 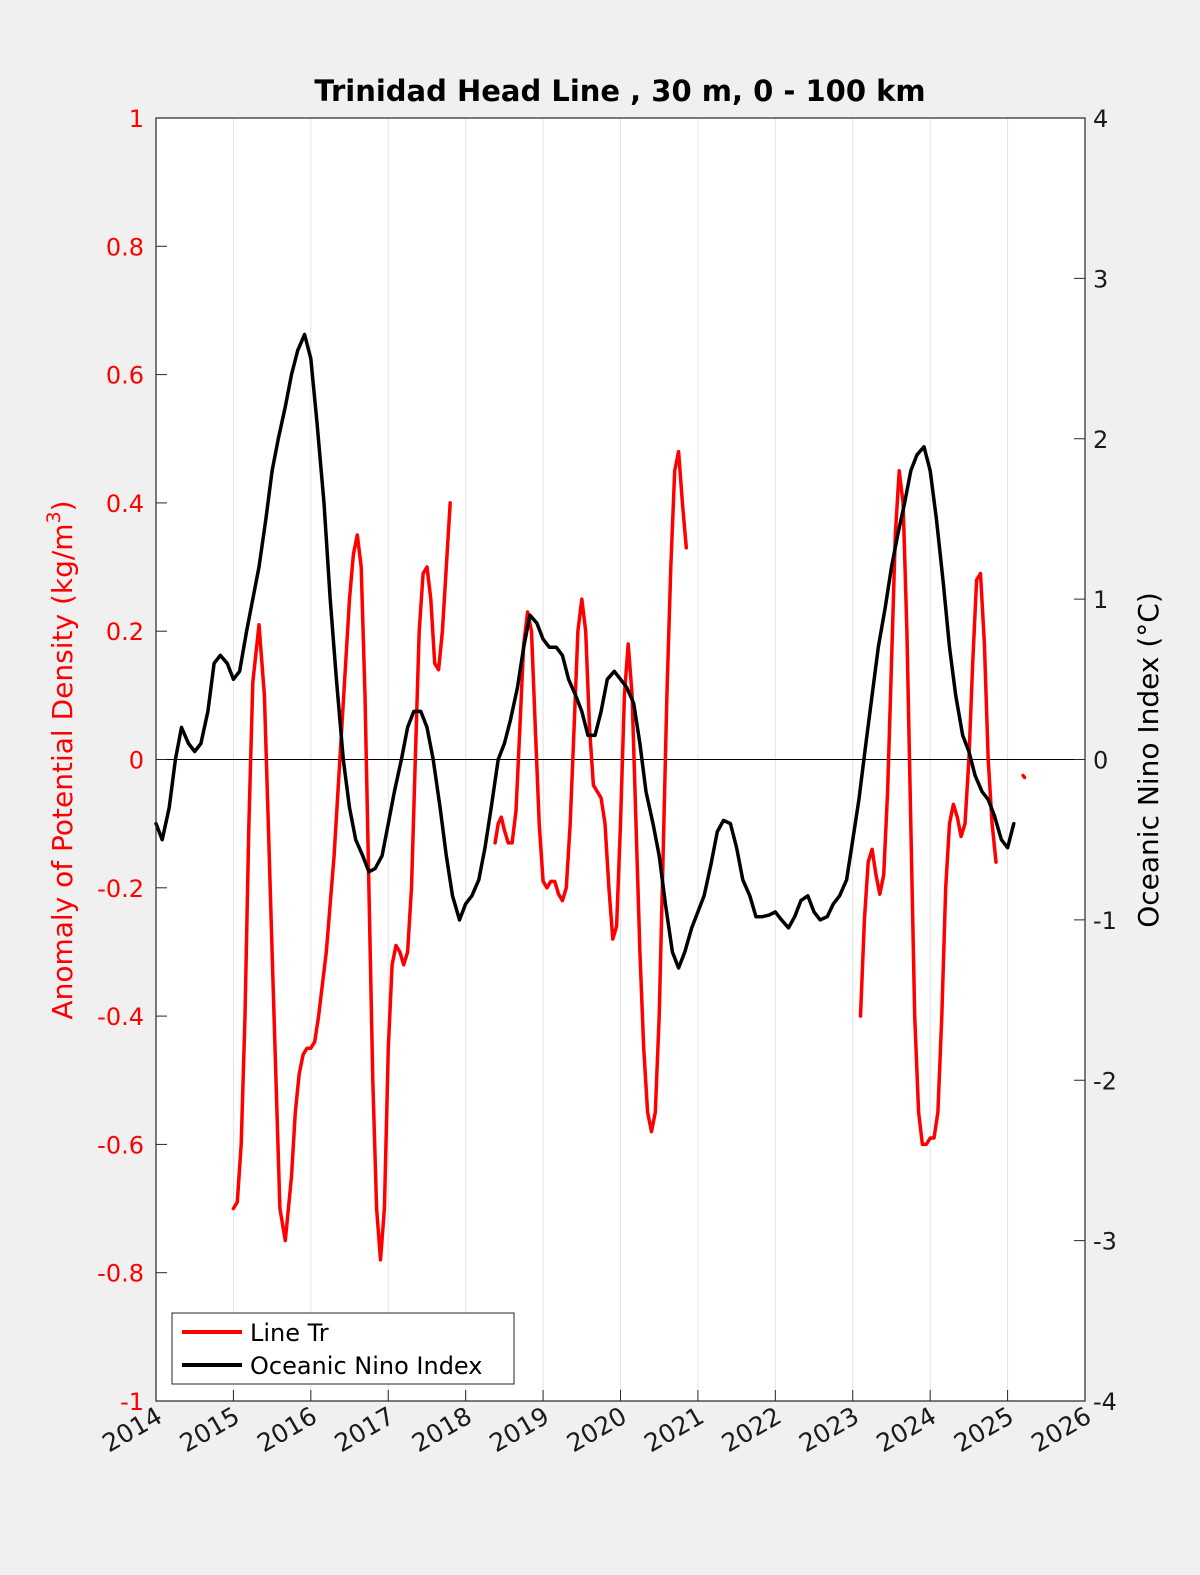 What do you see at coordinates (132, 1402) in the screenshot?
I see `left-tick-label: -1` at bounding box center [132, 1402].